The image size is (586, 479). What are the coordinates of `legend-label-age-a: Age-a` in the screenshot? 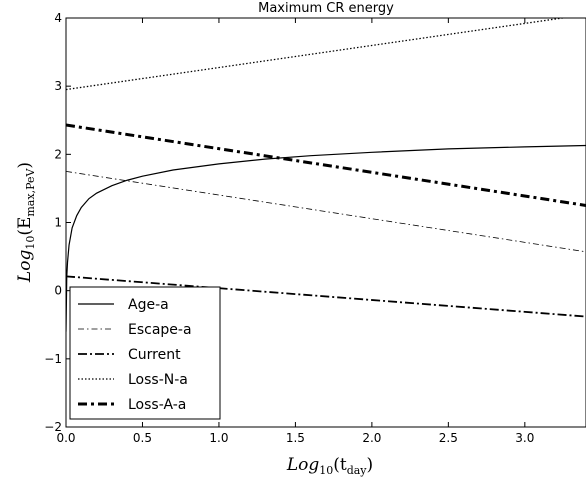 It's located at (148, 305).